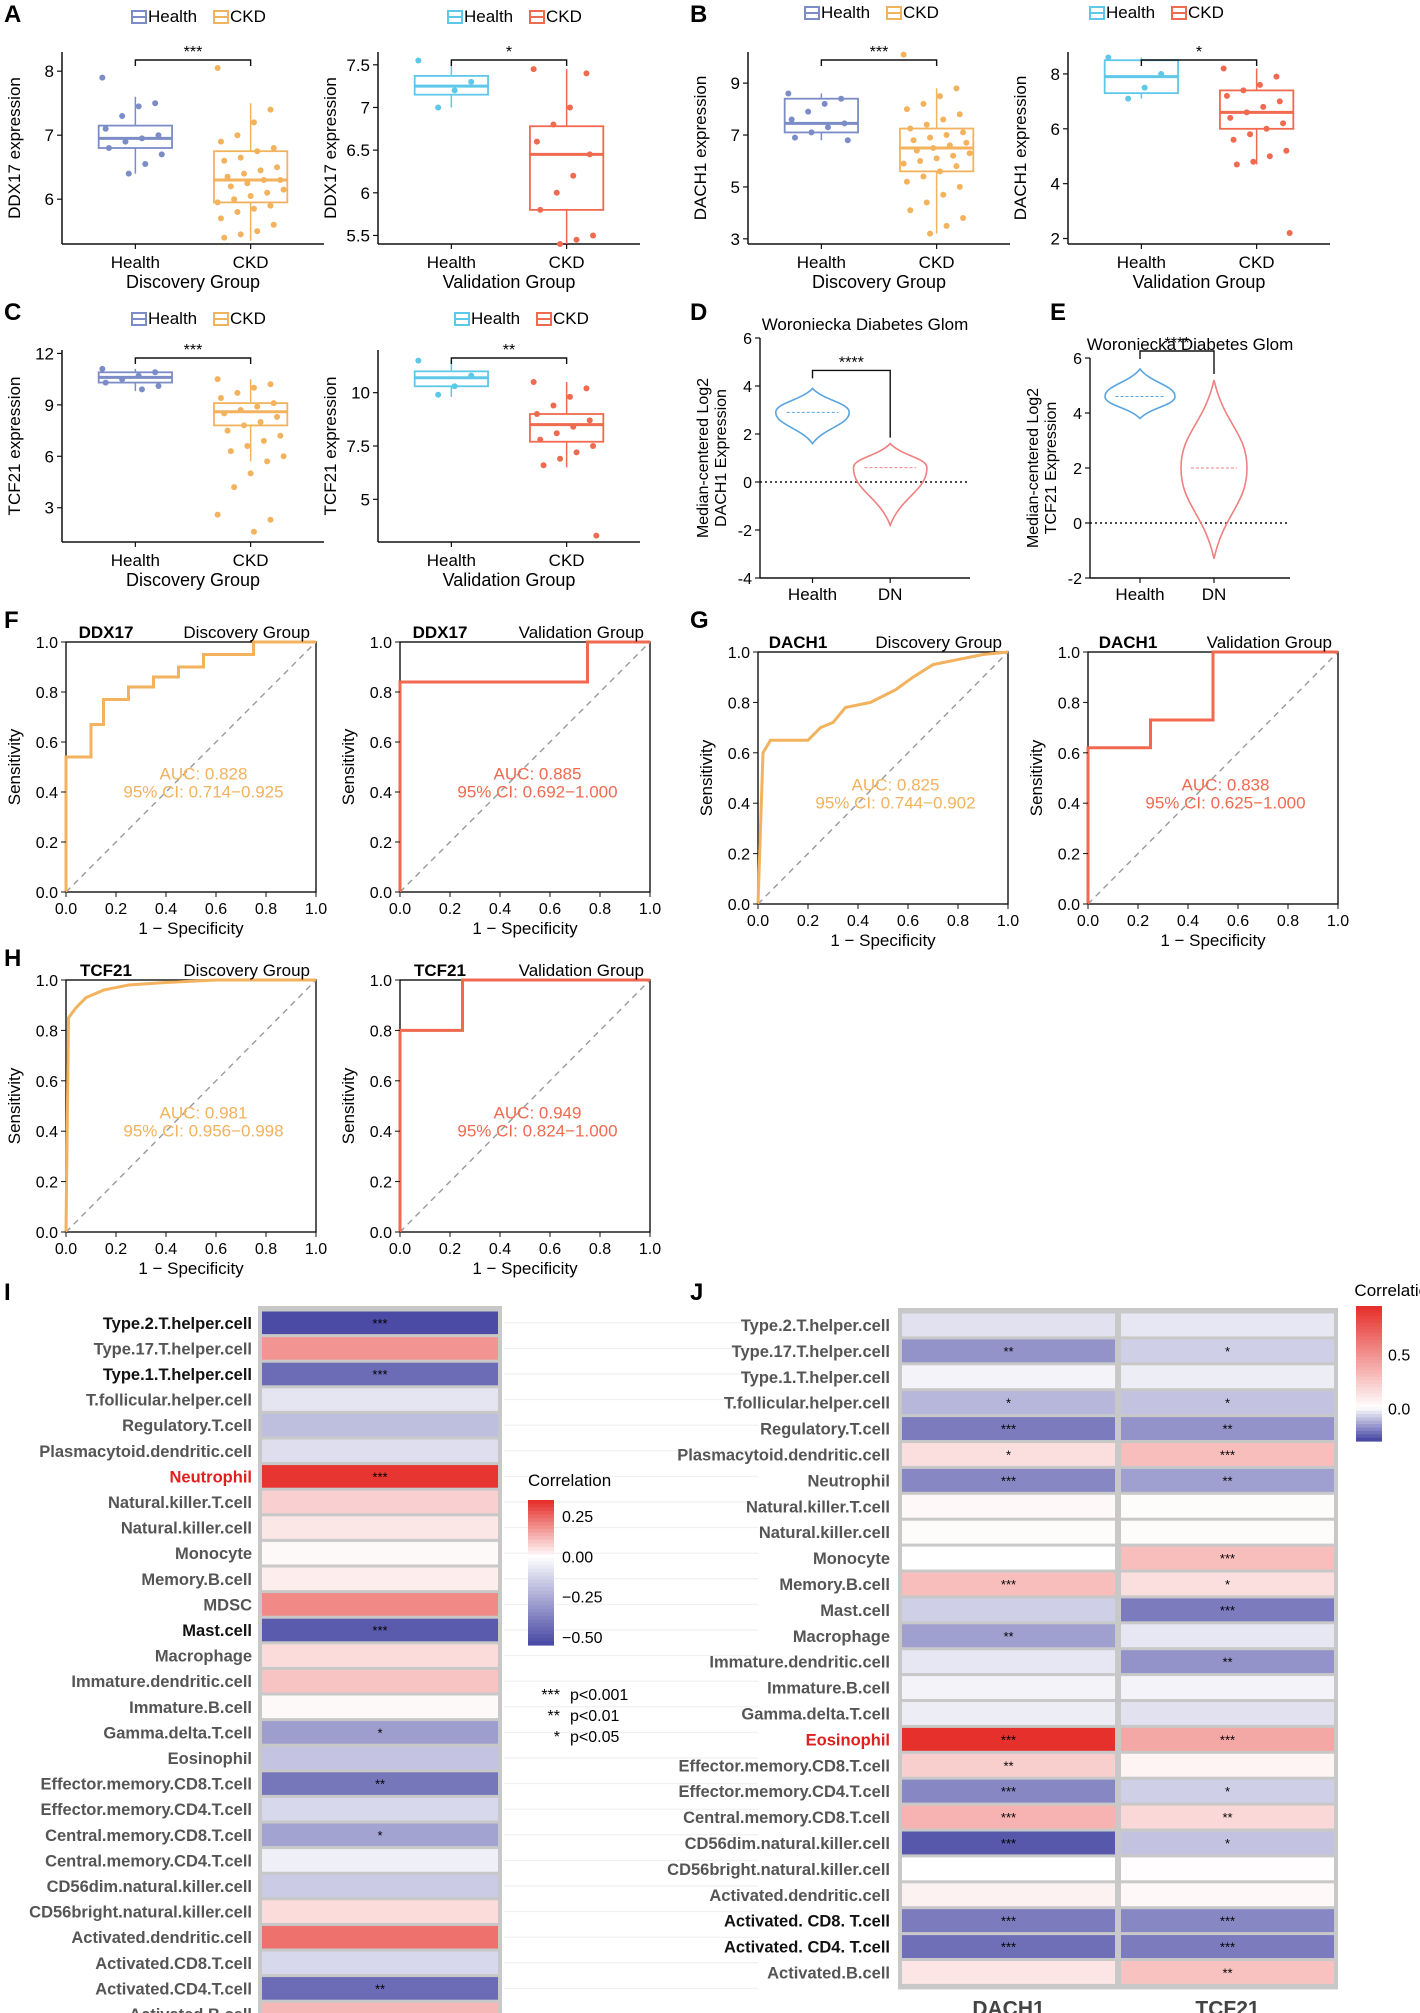 The width and height of the screenshot is (1420, 2013). I want to click on violin-shape, so click(812, 416).